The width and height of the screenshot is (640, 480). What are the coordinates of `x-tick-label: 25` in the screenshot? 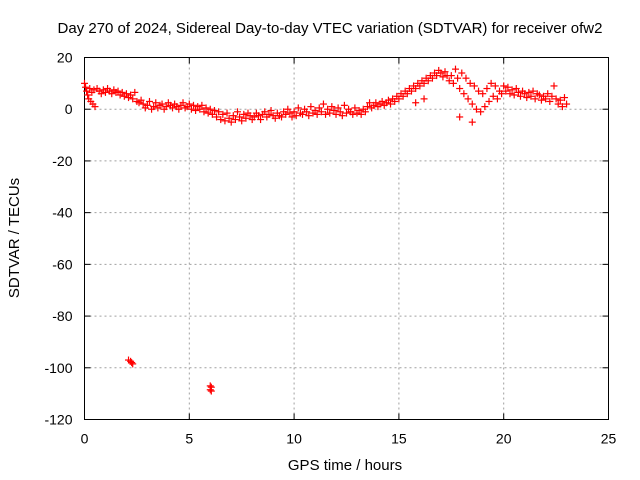 It's located at (609, 439).